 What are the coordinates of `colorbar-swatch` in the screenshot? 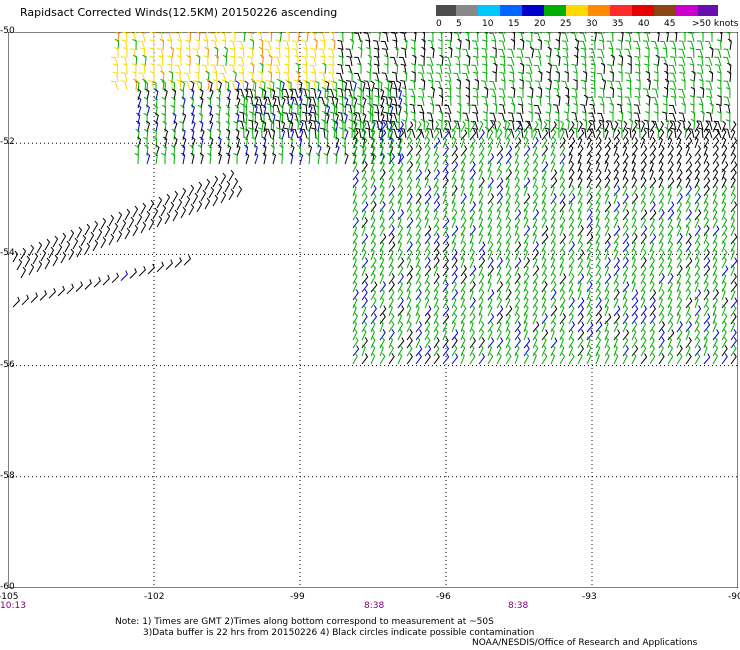 It's located at (467, 10).